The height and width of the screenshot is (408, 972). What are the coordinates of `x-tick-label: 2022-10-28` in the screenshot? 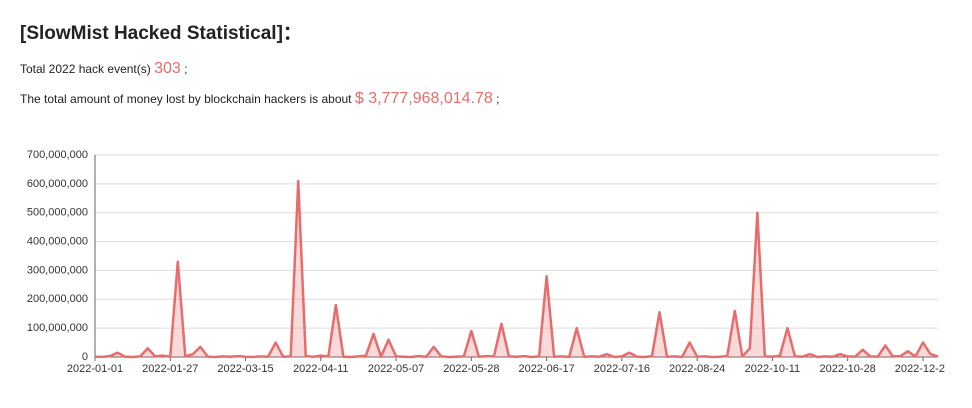 It's located at (848, 369).